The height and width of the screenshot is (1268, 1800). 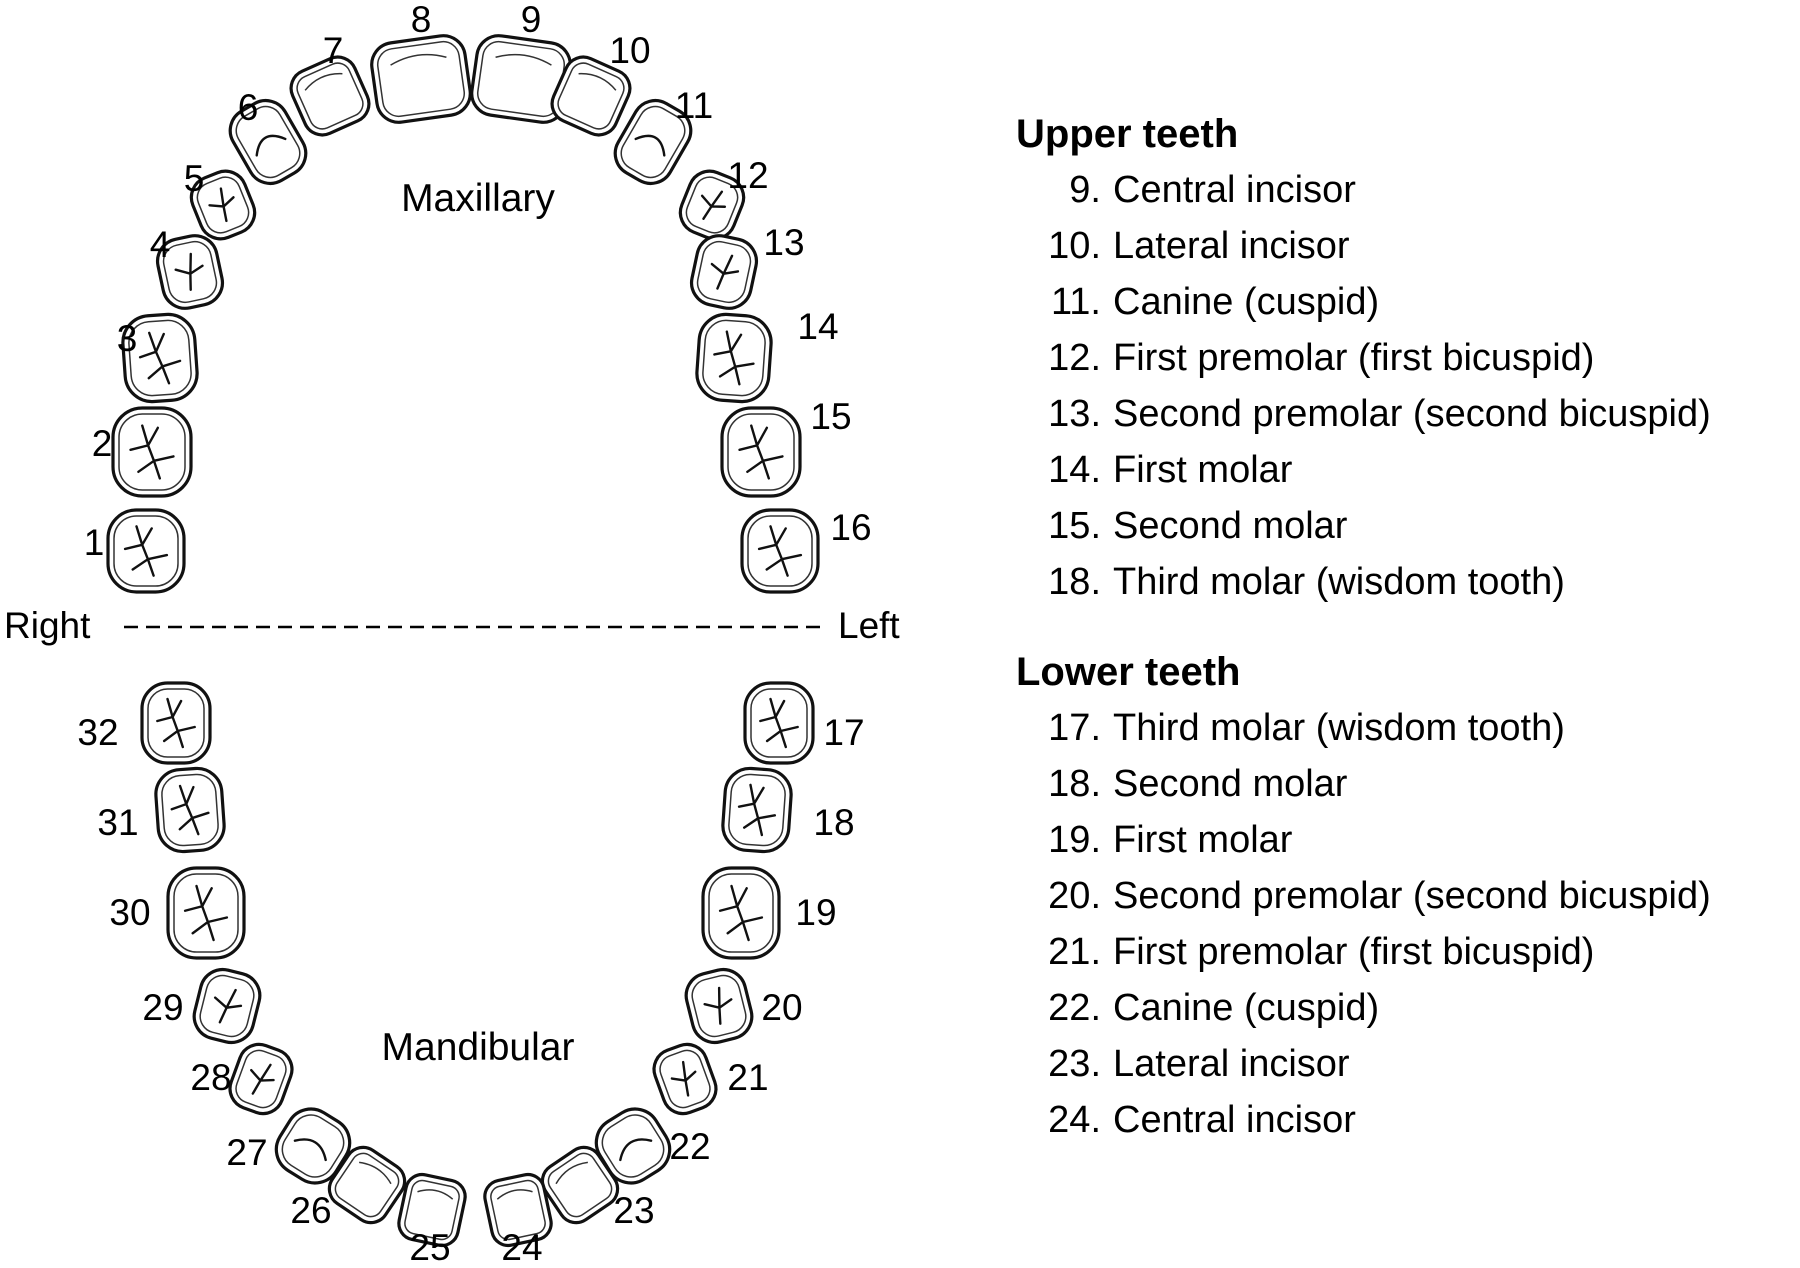 I want to click on tooth-number-label: 3, so click(x=127, y=338).